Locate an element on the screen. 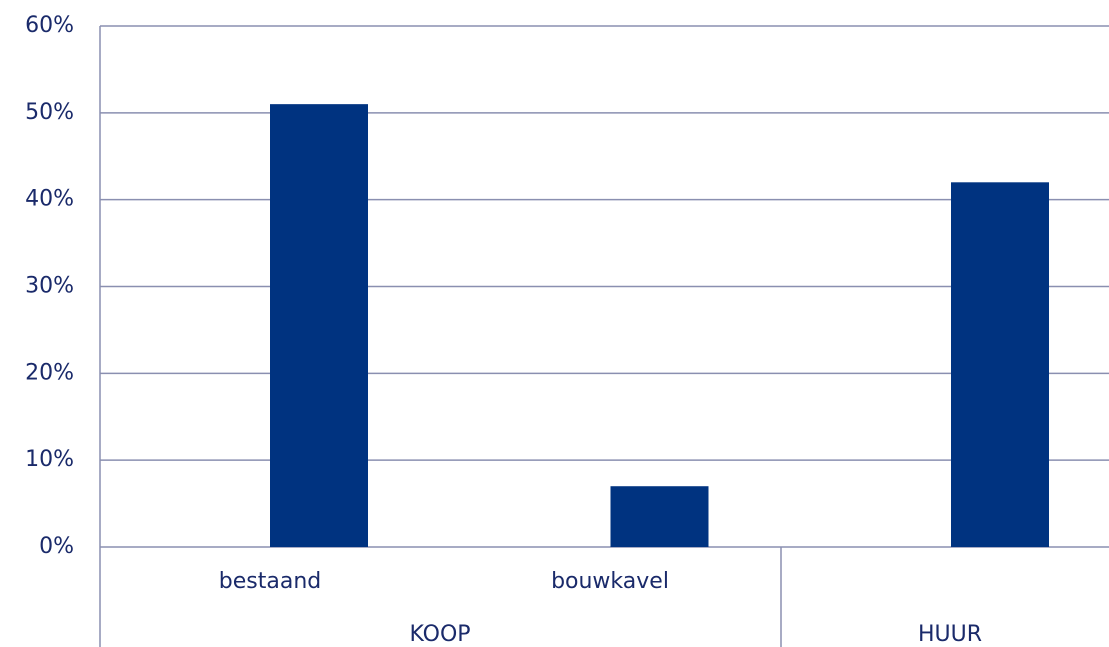 The width and height of the screenshot is (1109, 647). x-tick-label: bestaand is located at coordinates (270, 581).